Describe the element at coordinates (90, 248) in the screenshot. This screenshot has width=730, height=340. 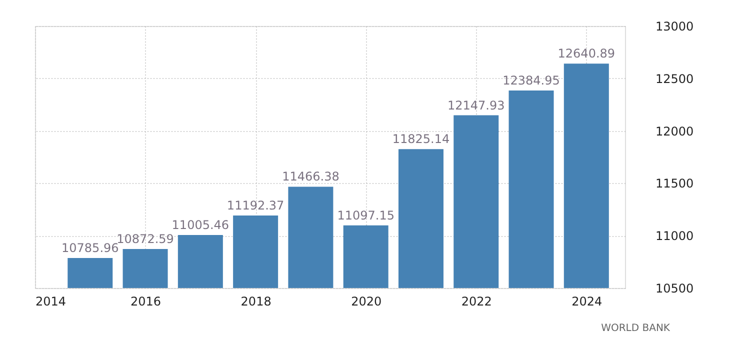
I see `data-label: 10785.96` at that location.